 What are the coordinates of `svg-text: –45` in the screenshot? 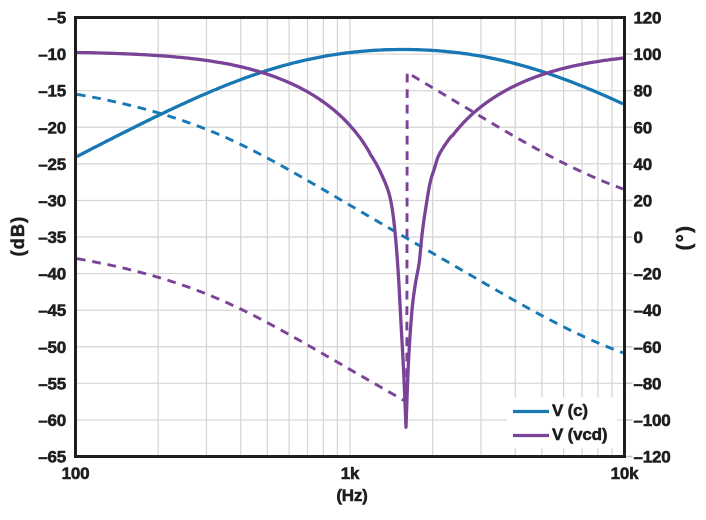 It's located at (52, 310).